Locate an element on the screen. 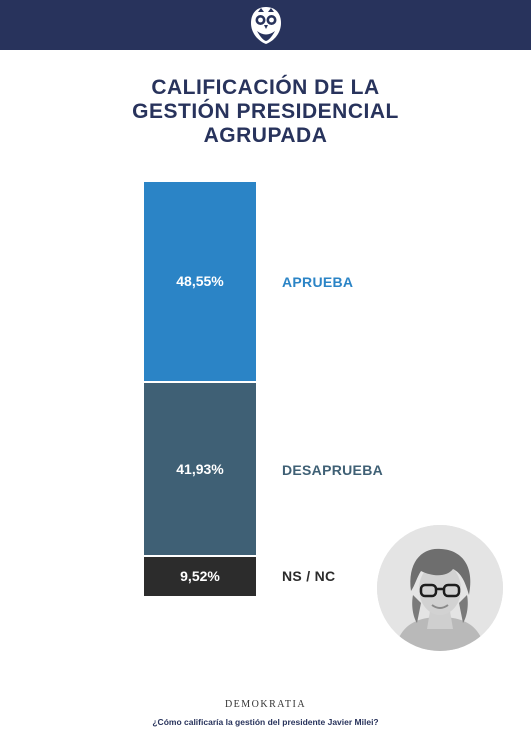 This screenshot has height=750, width=531. bar-value-label: 9,52% is located at coordinates (200, 576).